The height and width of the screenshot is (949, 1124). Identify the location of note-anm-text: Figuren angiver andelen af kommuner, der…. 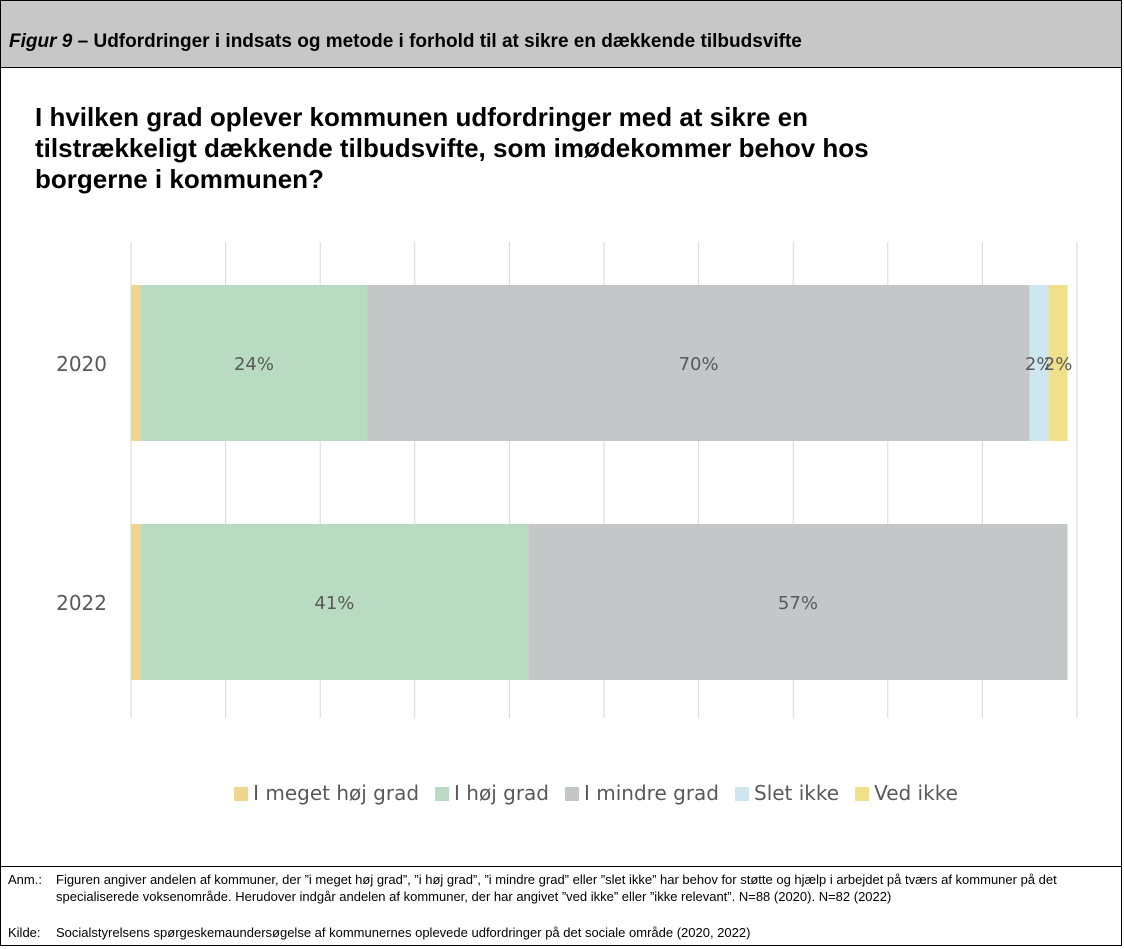
(556, 888).